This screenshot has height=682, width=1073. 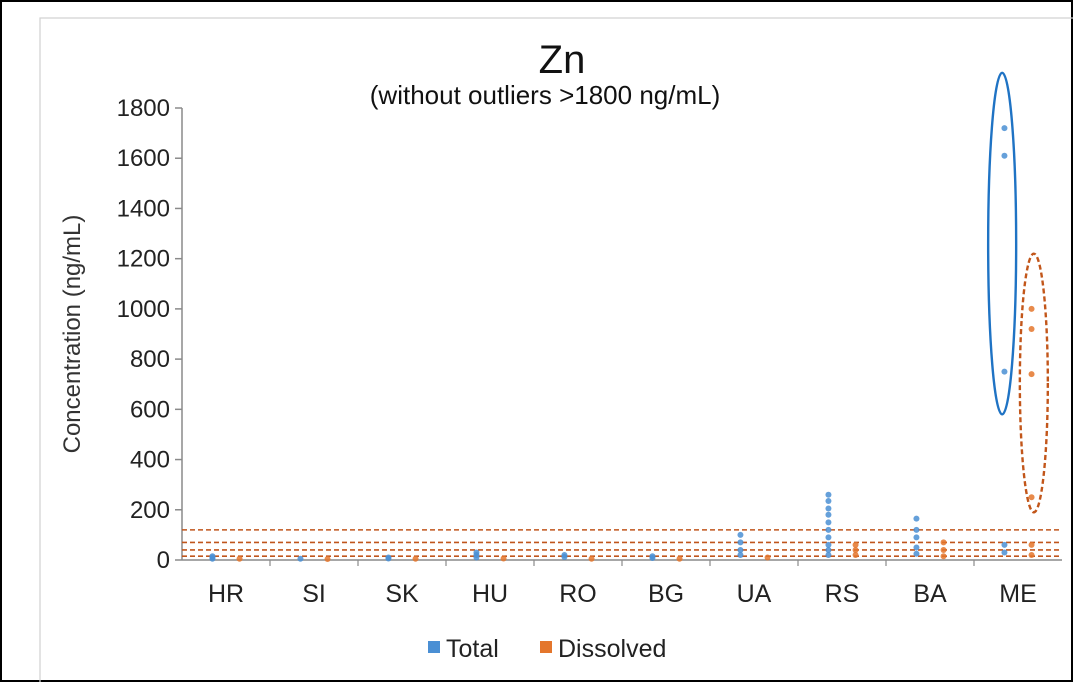 What do you see at coordinates (150, 460) in the screenshot?
I see `y-tick-label: 400` at bounding box center [150, 460].